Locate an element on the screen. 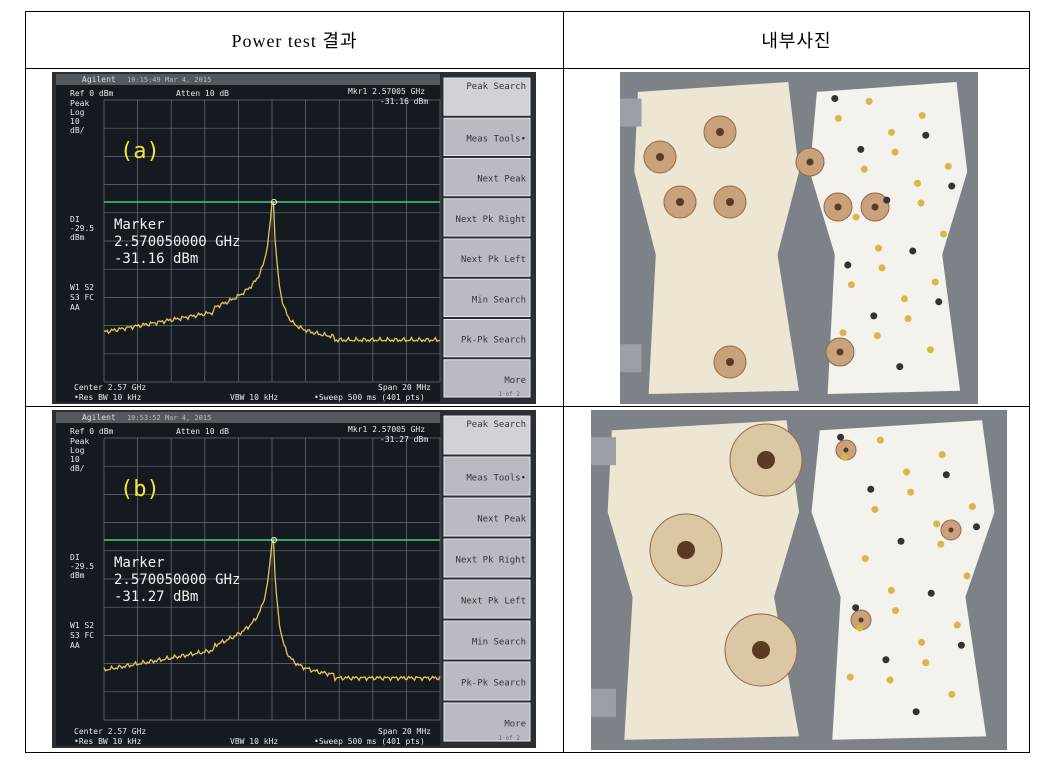 Image resolution: width=1048 pixels, height=766 pixels. sweep: •Sweep 500 ms (401 pts) is located at coordinates (369, 741).